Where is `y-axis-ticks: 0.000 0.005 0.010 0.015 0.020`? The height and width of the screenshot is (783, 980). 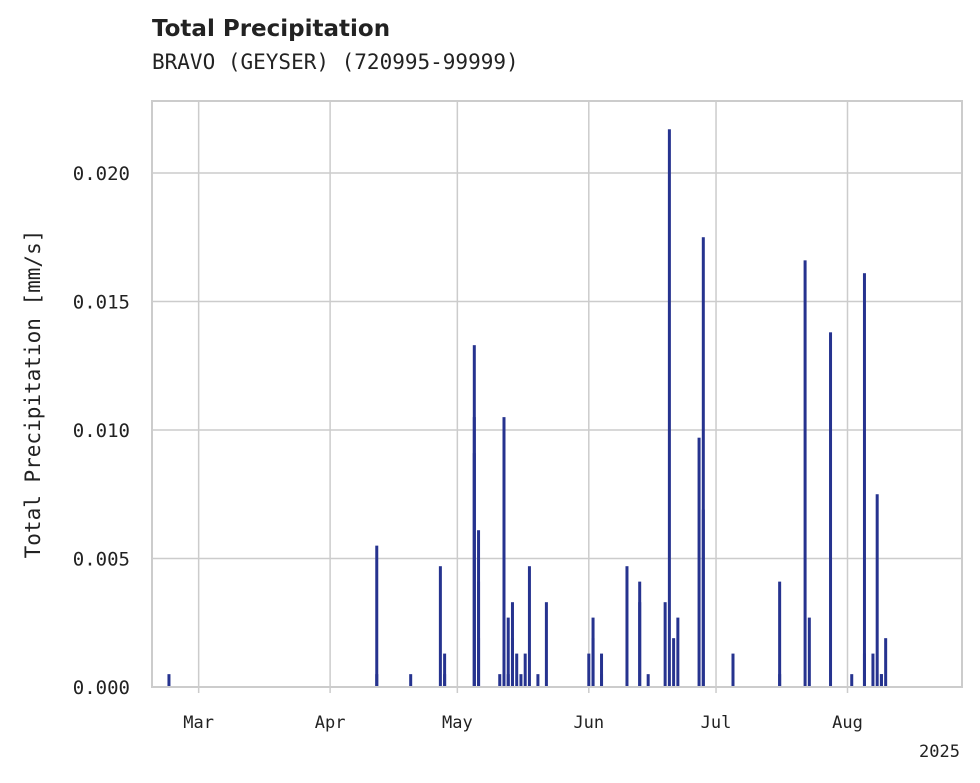 y-axis-ticks: 0.000 0.005 0.010 0.015 0.020 is located at coordinates (101, 431).